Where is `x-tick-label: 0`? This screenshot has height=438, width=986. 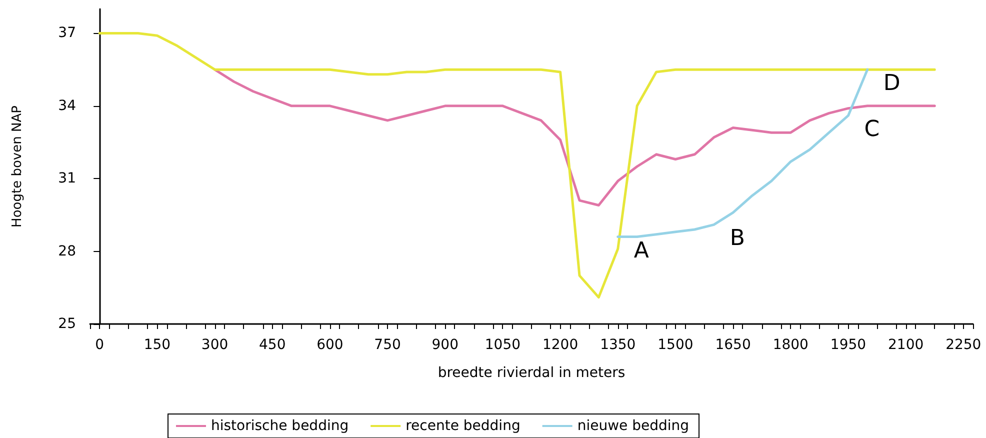
x-tick-label: 0 is located at coordinates (99, 345).